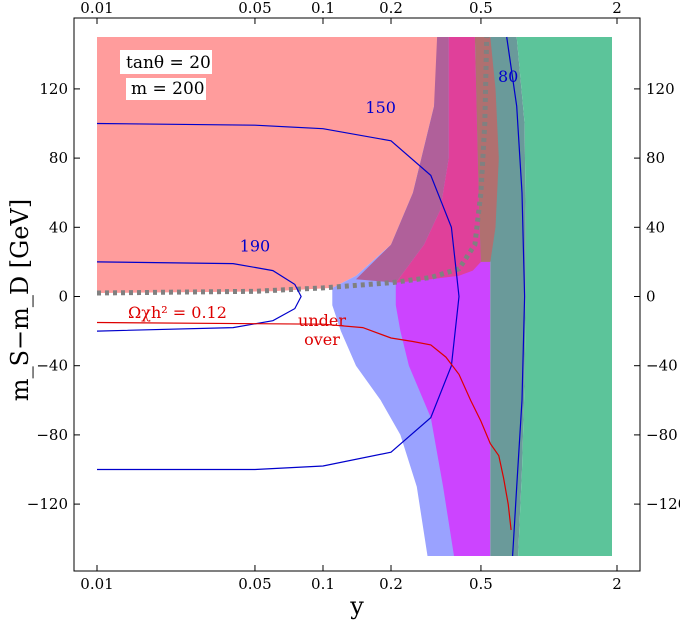  I want to click on parameter-box: tanθ = 20 m = 200, so click(166, 75).